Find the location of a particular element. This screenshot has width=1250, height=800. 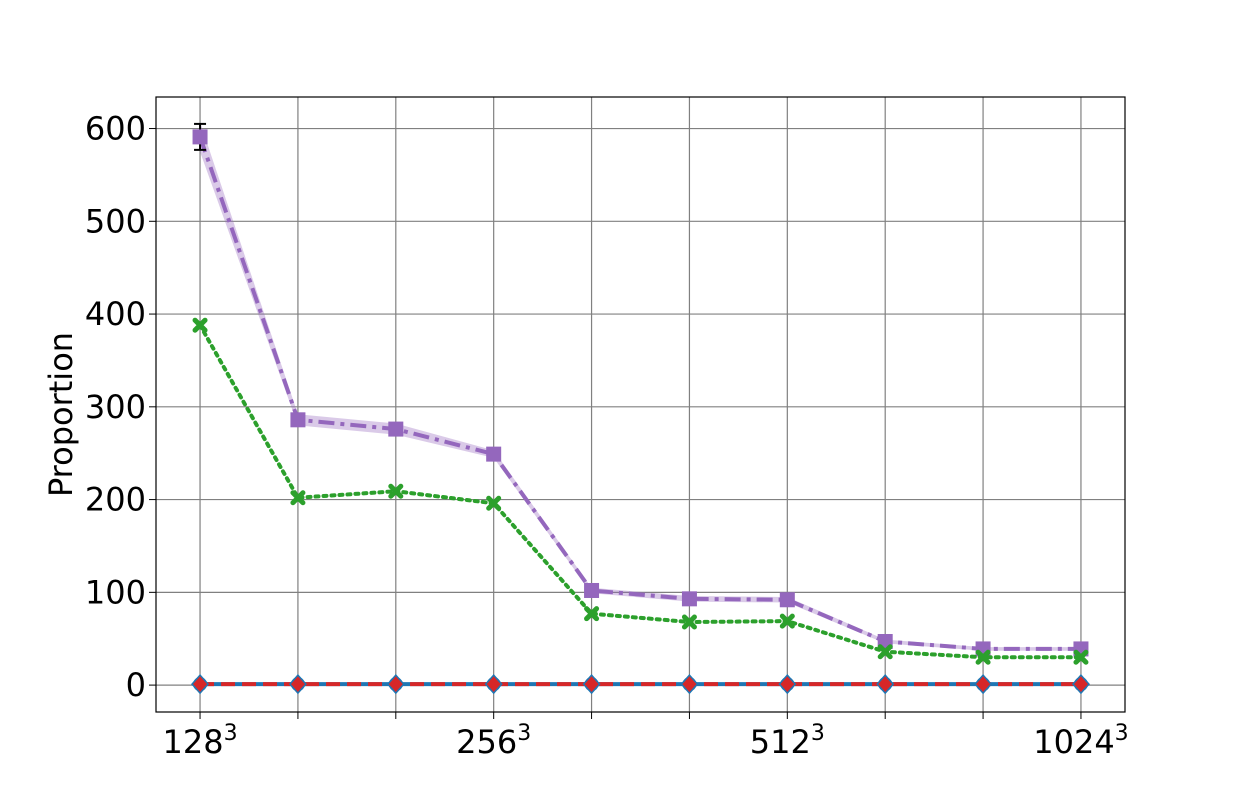

y-axis-label: Proportion is located at coordinates (61, 414).